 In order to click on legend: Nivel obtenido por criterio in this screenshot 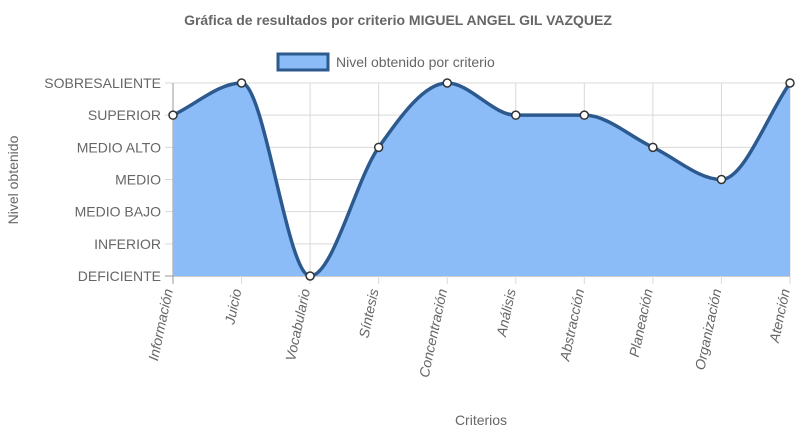, I will do `click(385, 62)`.